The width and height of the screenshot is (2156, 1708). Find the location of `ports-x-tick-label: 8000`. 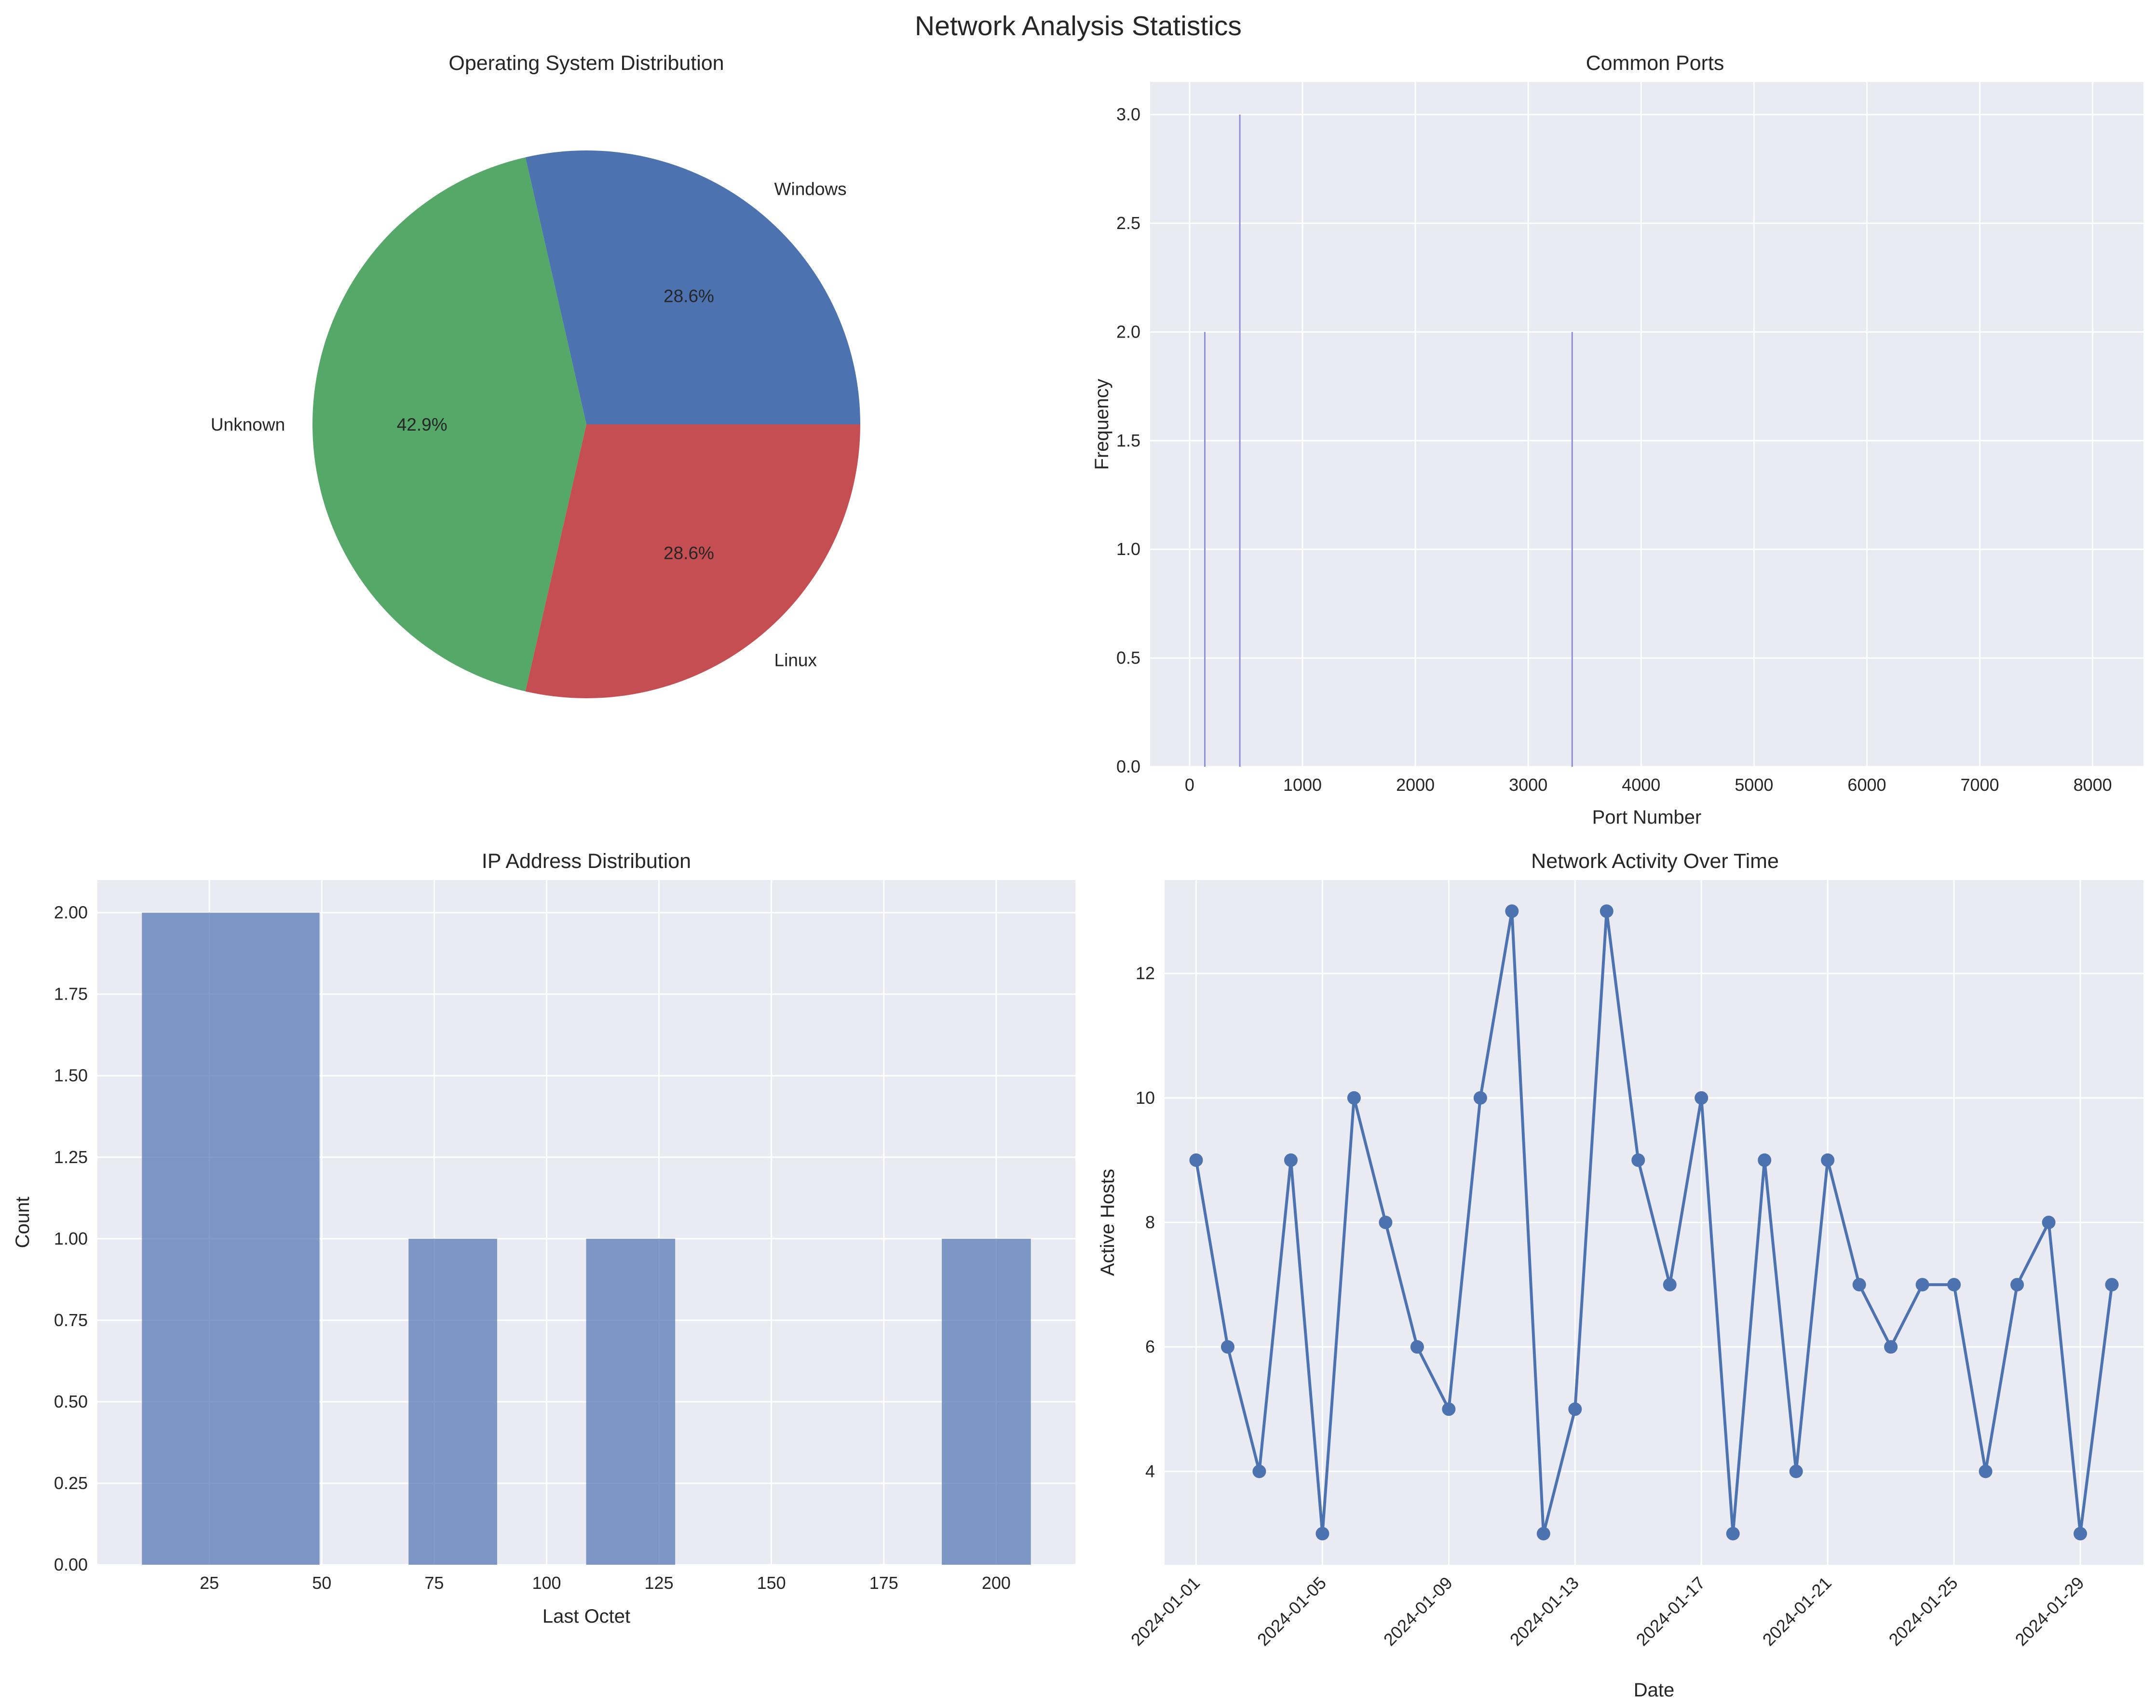

ports-x-tick-label: 8000 is located at coordinates (2093, 785).